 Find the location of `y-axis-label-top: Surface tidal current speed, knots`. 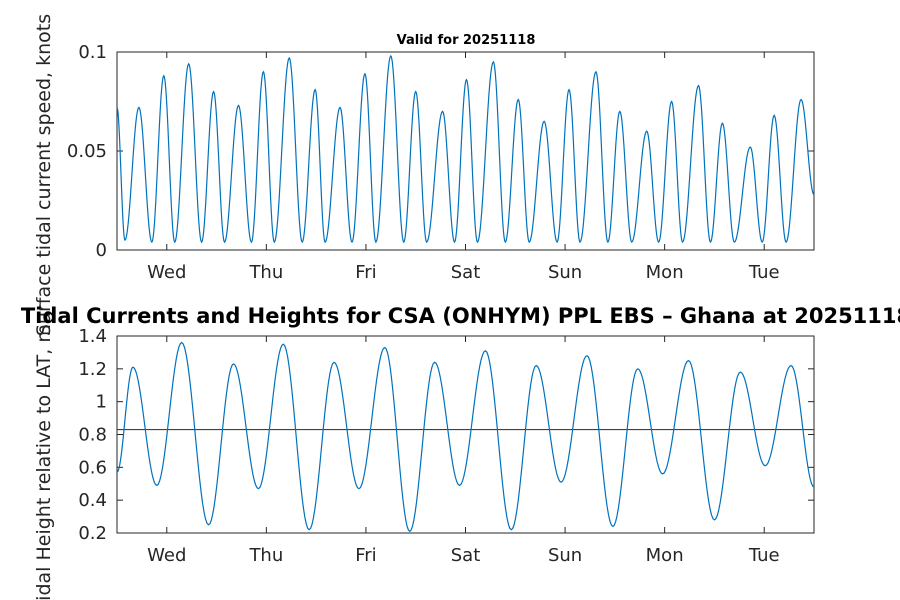

y-axis-label-top: Surface tidal current speed, knots is located at coordinates (44, 175).